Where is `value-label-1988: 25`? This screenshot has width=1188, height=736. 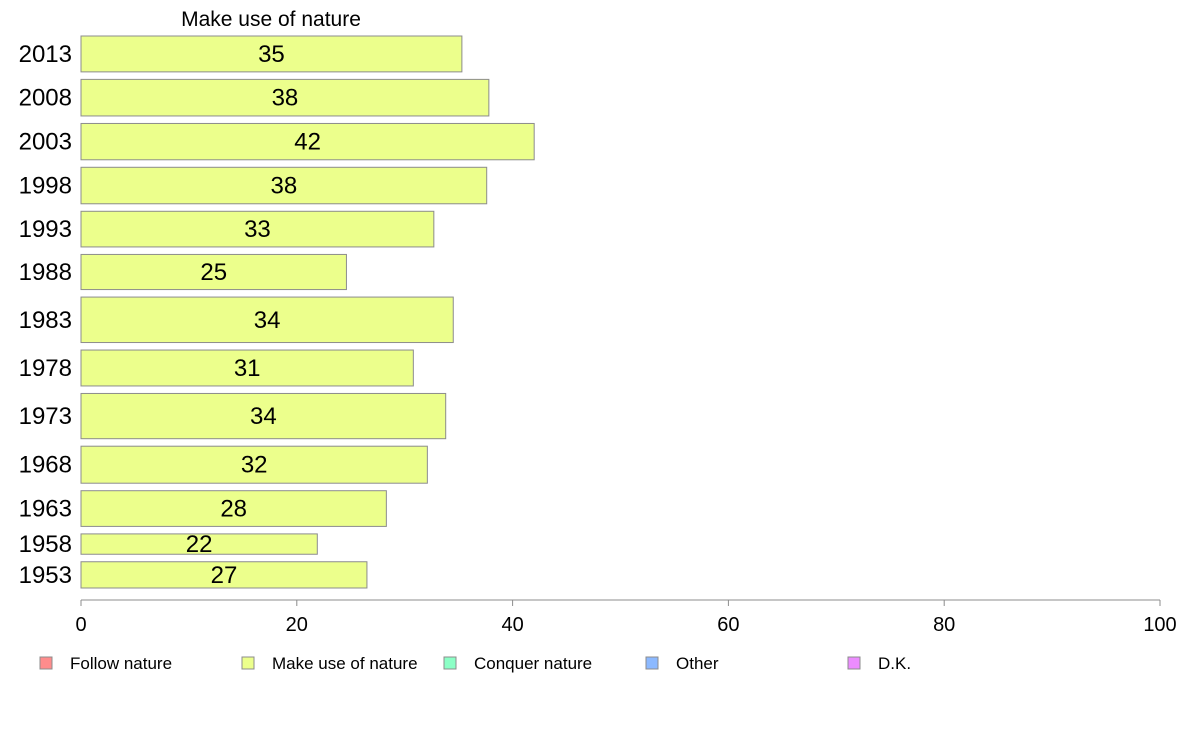 value-label-1988: 25 is located at coordinates (213, 272).